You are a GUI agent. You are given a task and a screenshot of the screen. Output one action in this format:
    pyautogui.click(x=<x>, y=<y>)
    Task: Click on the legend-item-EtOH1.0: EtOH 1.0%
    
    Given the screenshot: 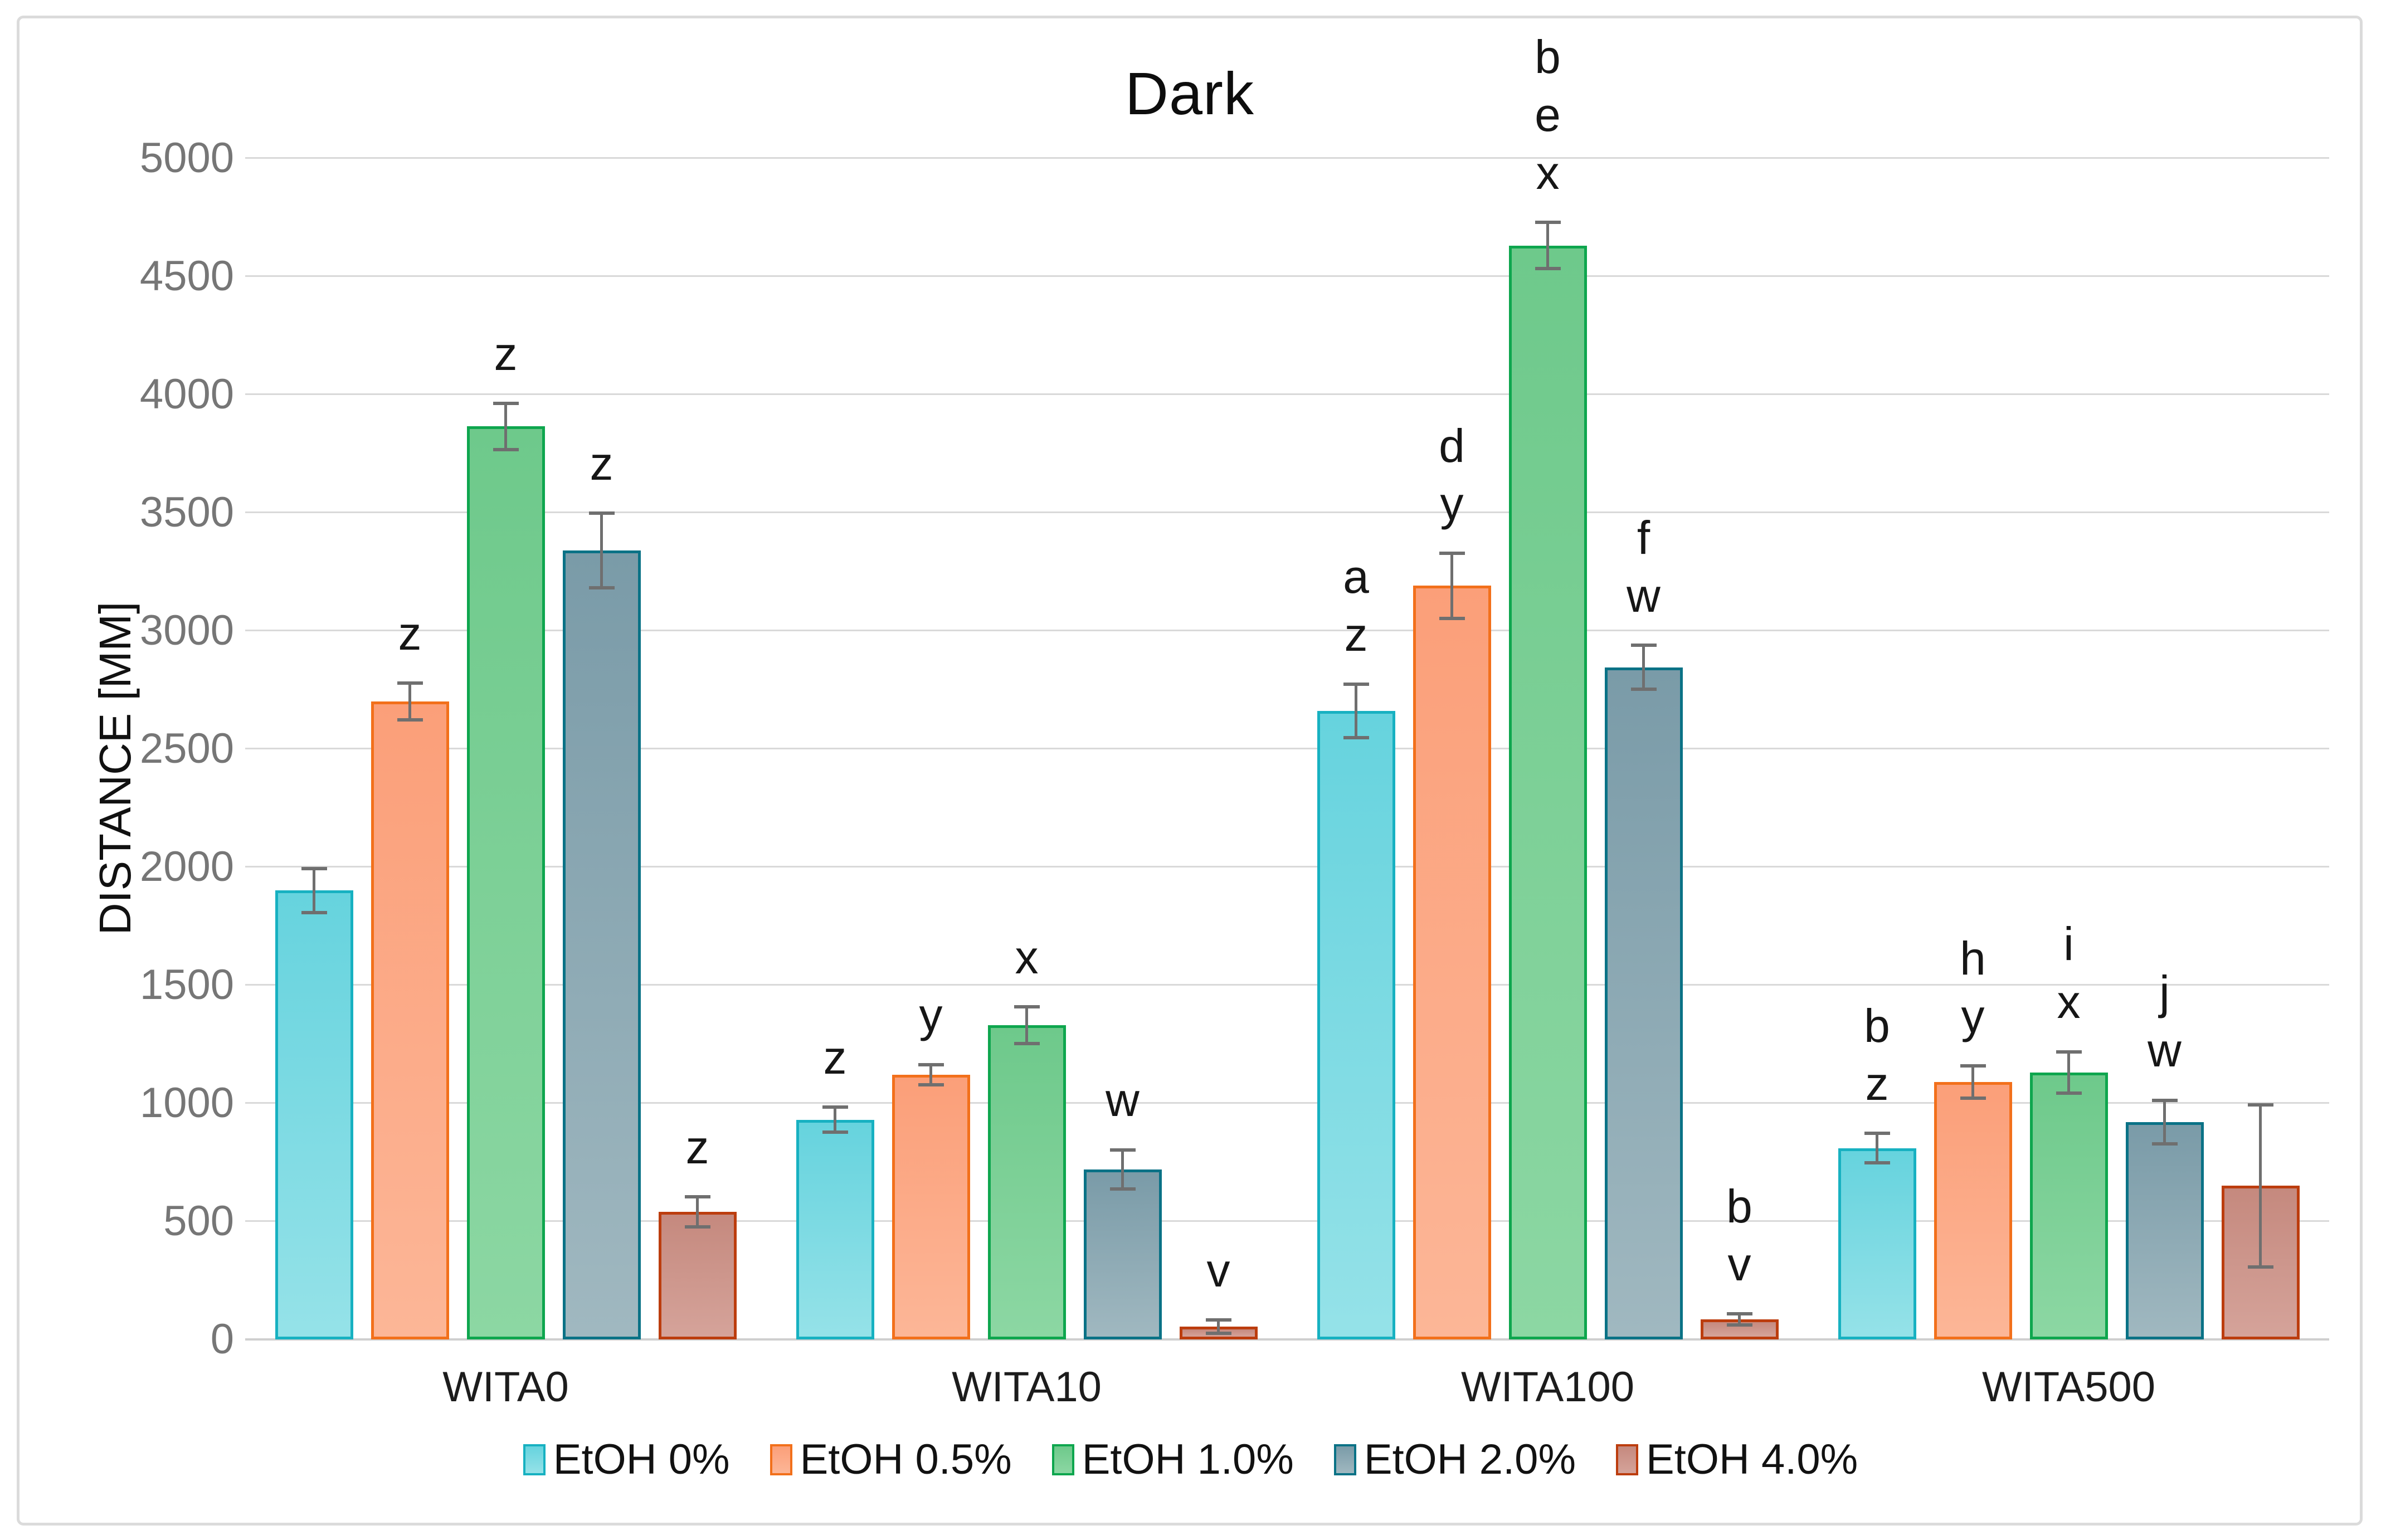 What is the action you would take?
    pyautogui.click(x=1172, y=1459)
    